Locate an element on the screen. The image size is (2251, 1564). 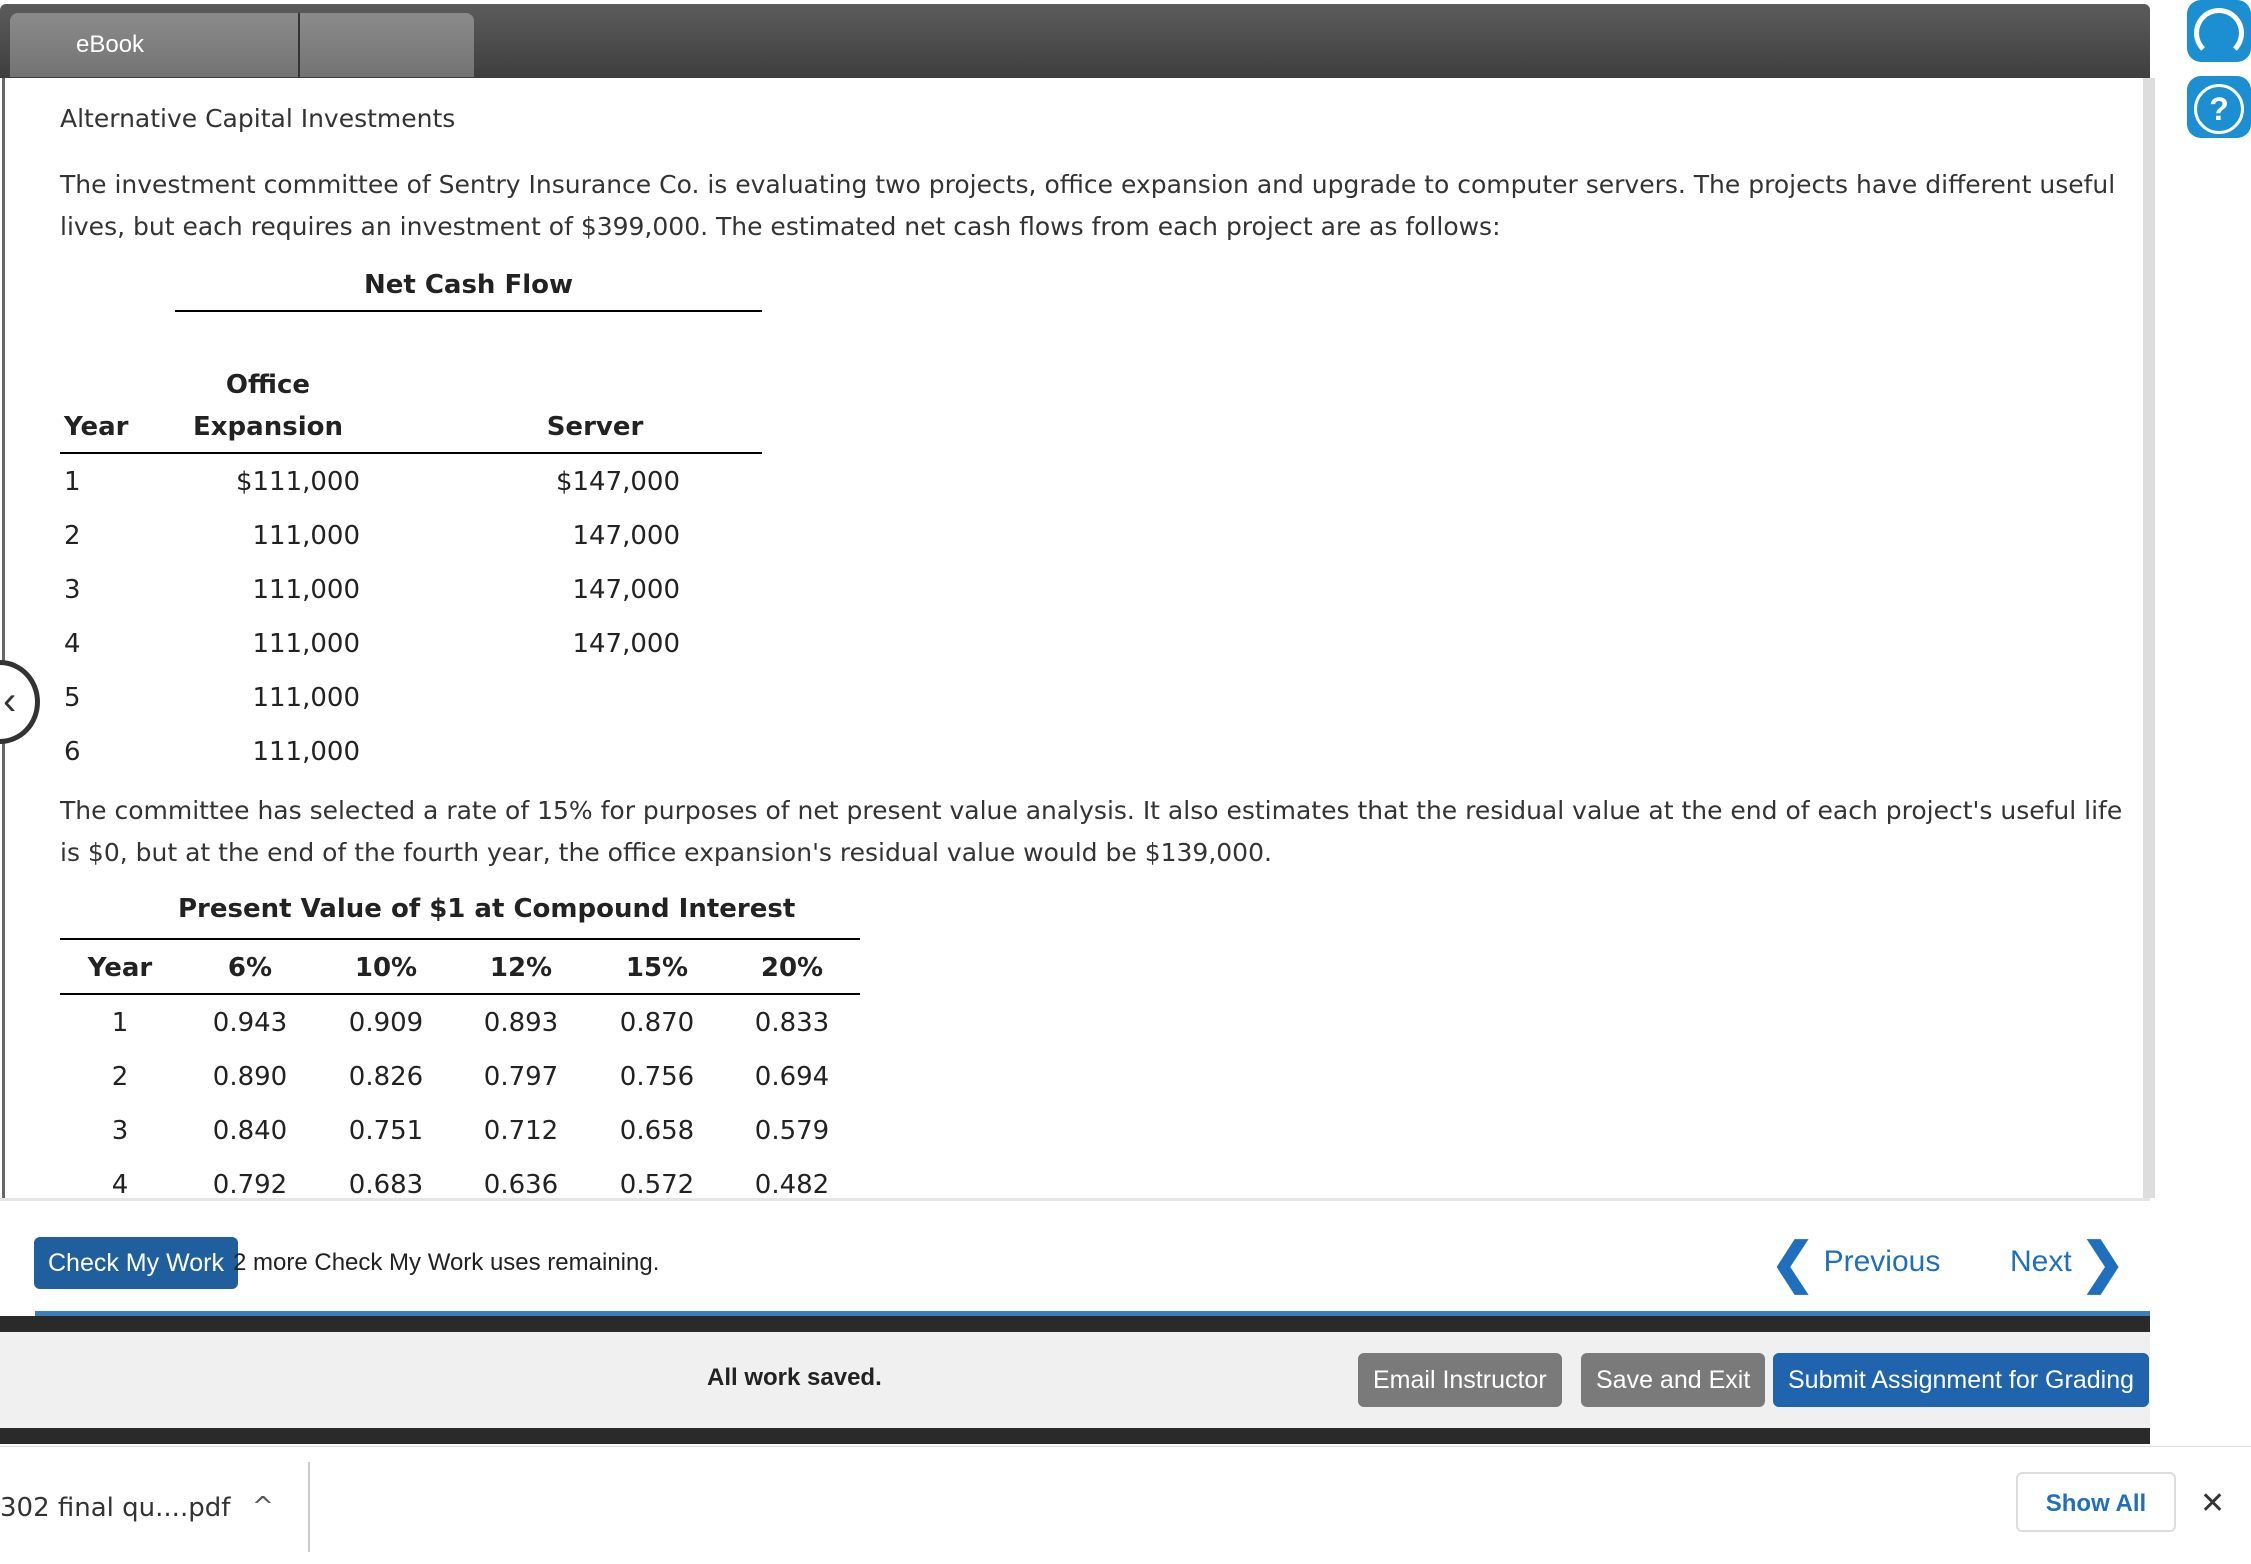
pv-cell: 3 is located at coordinates (120, 1131).